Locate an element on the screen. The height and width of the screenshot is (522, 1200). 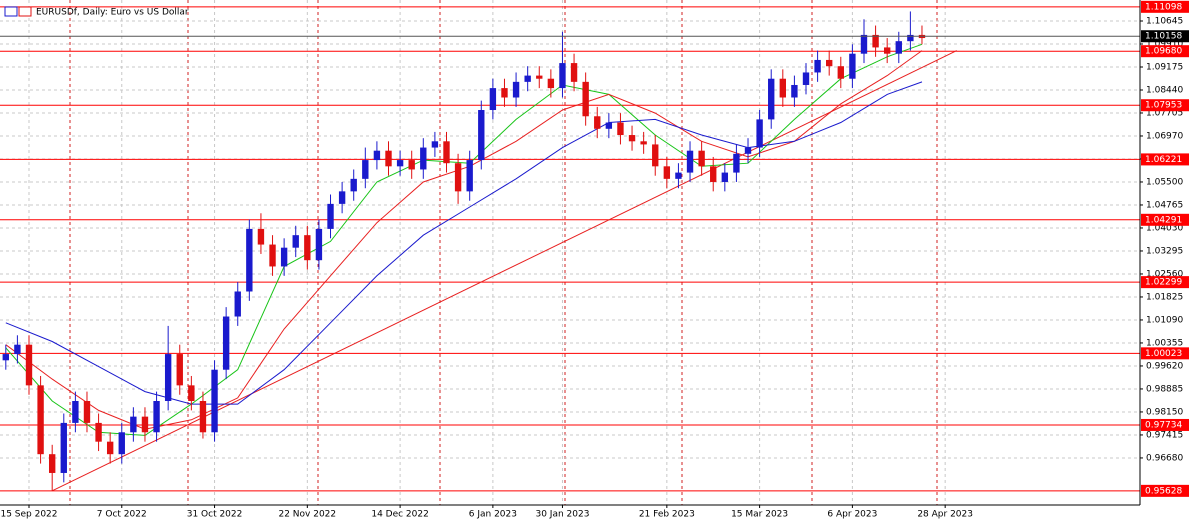
y-tick-label: 1.10645 is located at coordinates (1164, 21).